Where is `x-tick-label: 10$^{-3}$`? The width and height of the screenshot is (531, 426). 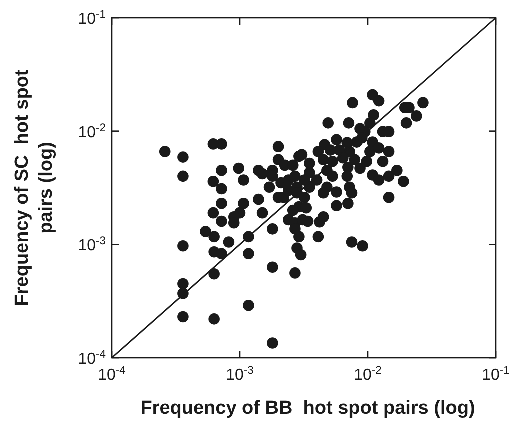
x-tick-label: 10$^{-3}$ is located at coordinates (240, 374).